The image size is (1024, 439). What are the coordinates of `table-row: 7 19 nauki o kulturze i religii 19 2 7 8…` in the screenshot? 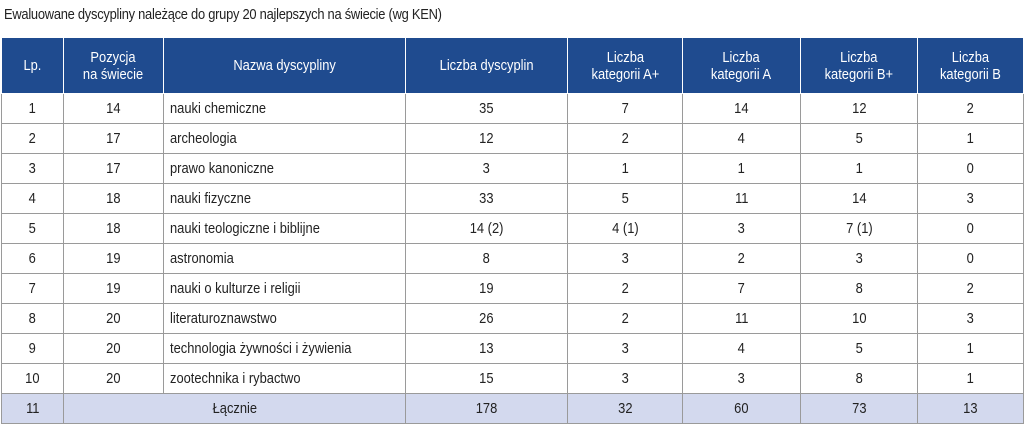 It's located at (512, 288).